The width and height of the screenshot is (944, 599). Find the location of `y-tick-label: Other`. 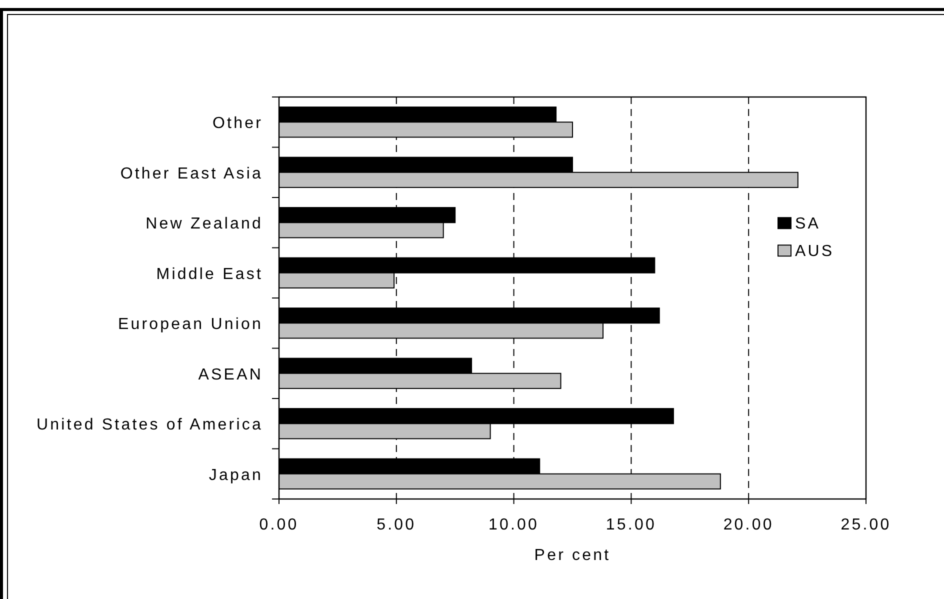

y-tick-label: Other is located at coordinates (237, 123).